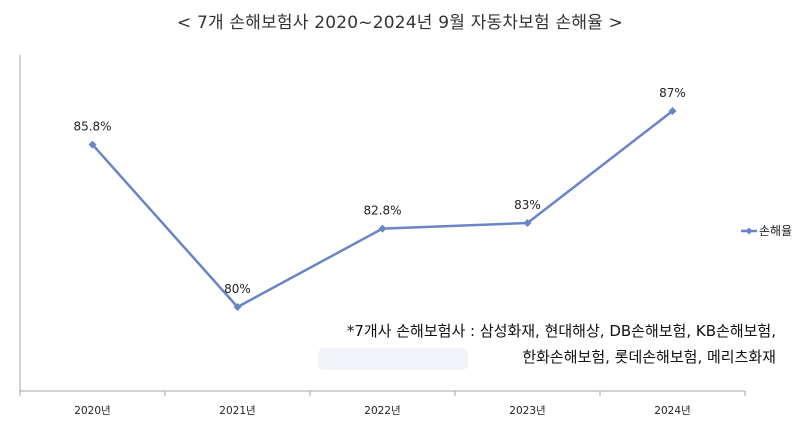 Image resolution: width=800 pixels, height=426 pixels. What do you see at coordinates (382, 411) in the screenshot?
I see `x-tick-label: 2022년` at bounding box center [382, 411].